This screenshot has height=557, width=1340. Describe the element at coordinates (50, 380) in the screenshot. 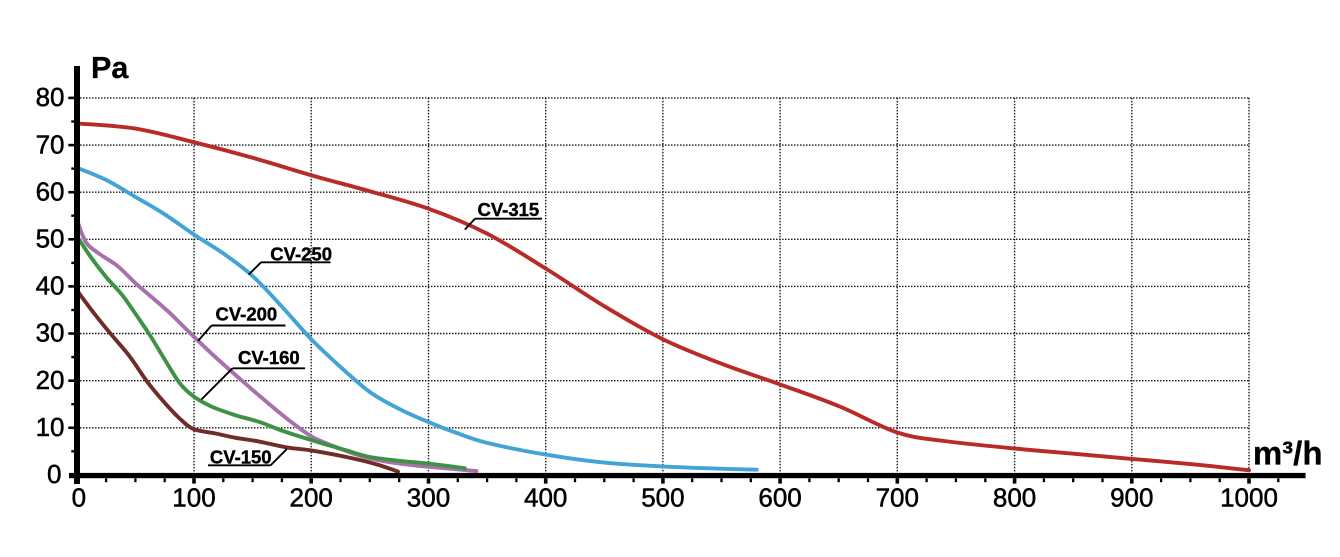

I see `svg-text: 20` at that location.